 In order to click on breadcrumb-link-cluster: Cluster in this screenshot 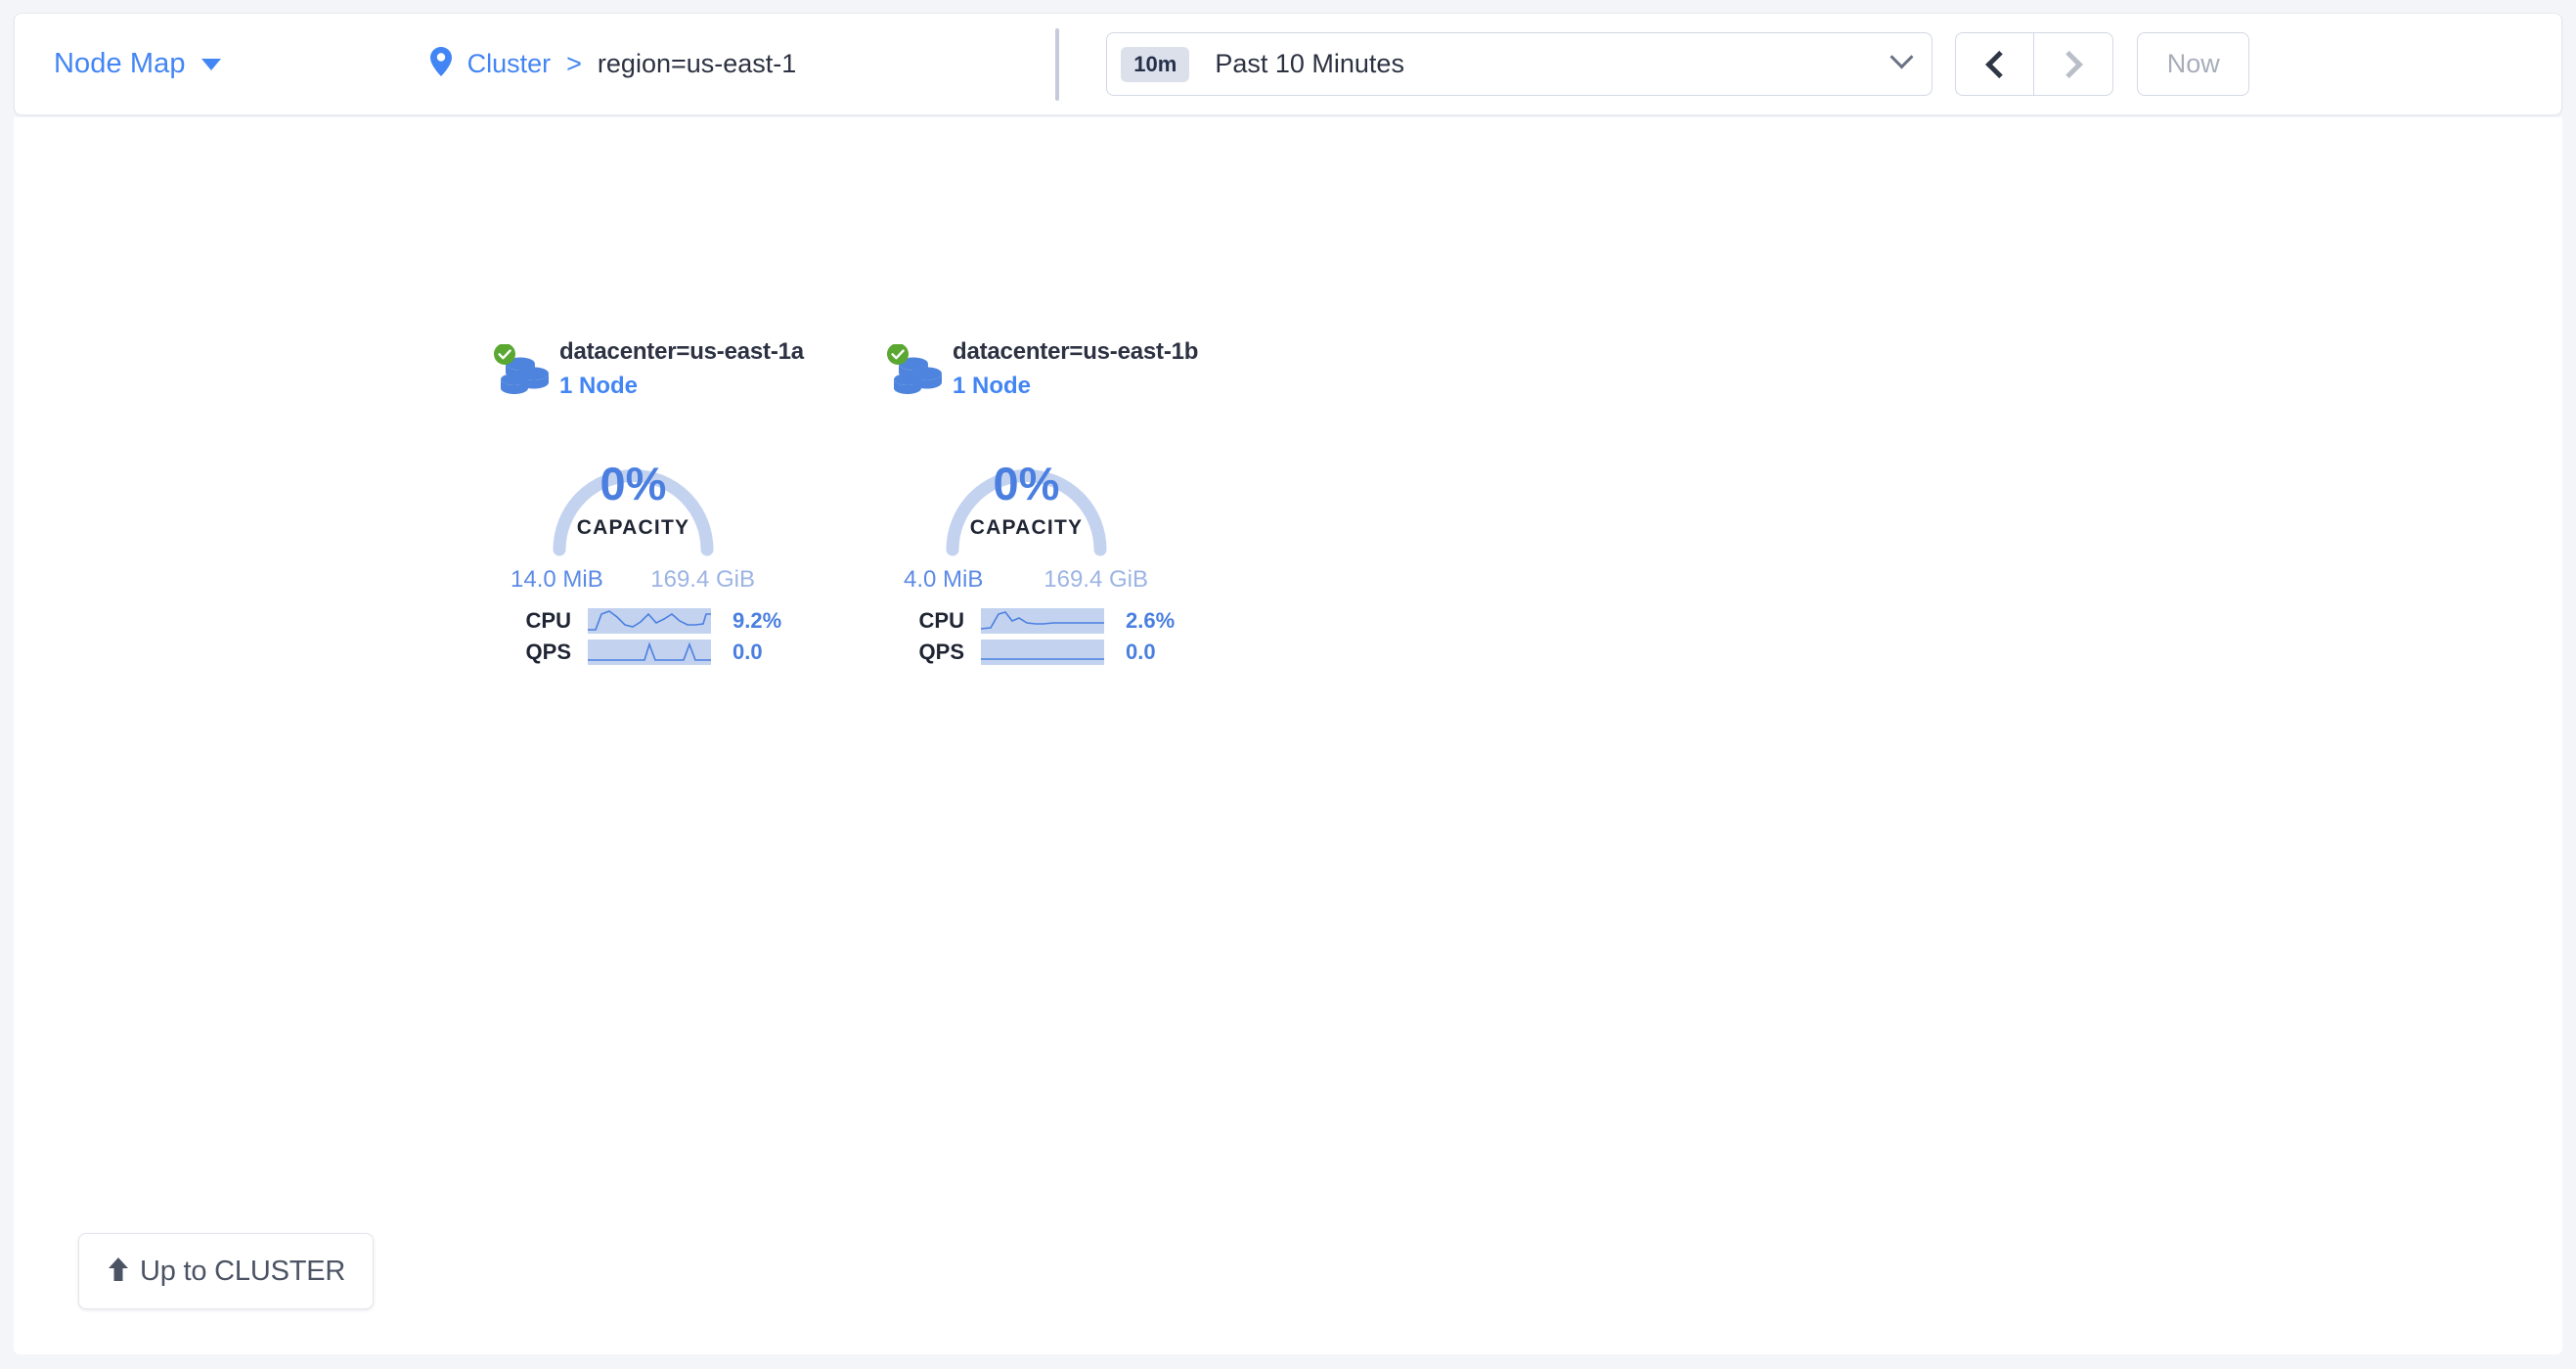, I will do `click(509, 63)`.